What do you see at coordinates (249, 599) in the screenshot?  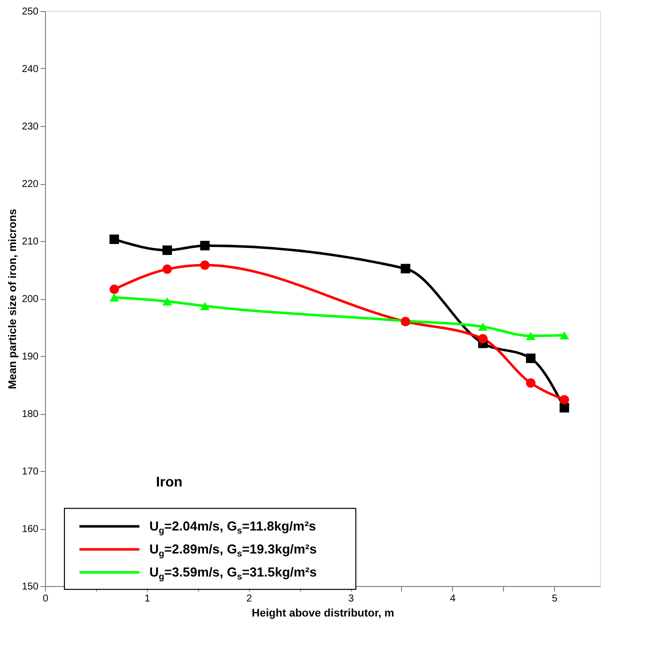 I see `x-tick-label: 2` at bounding box center [249, 599].